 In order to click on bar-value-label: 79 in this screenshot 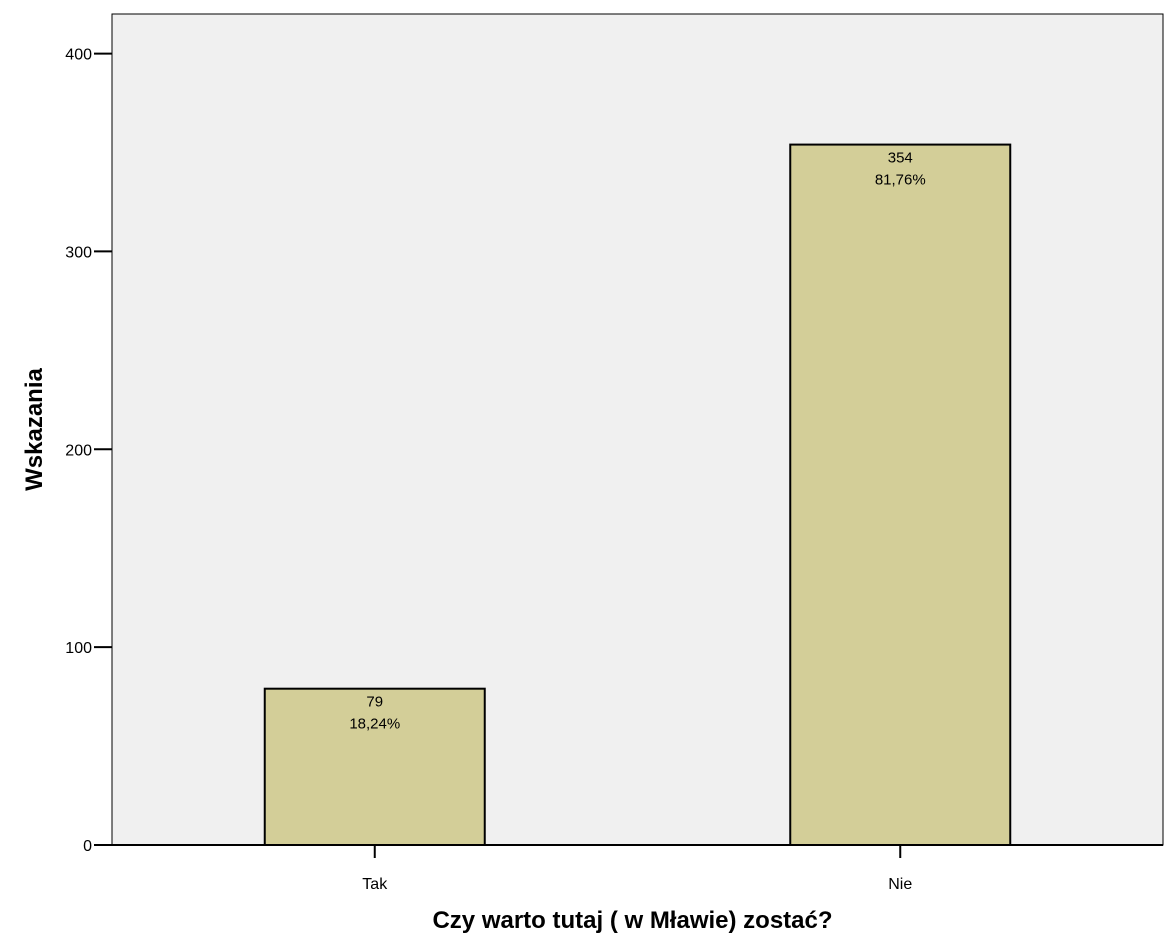, I will do `click(374, 702)`.